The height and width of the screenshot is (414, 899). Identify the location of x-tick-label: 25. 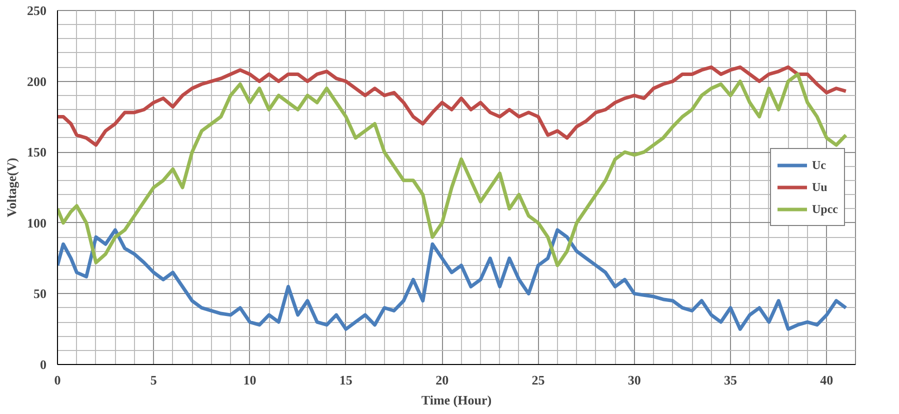
(539, 380).